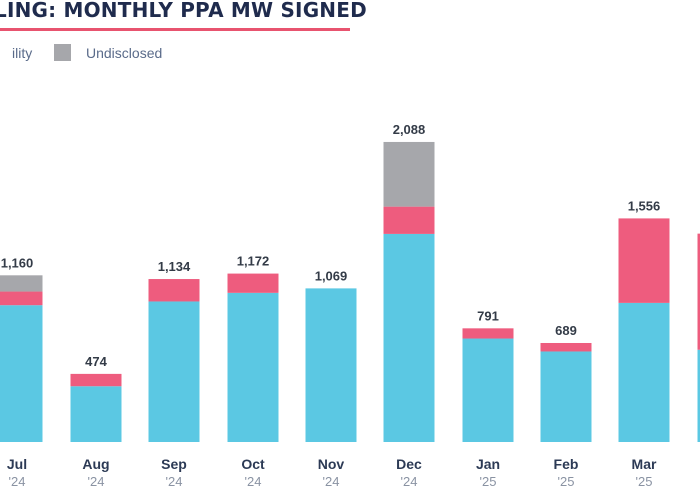 This screenshot has width=700, height=500. Describe the element at coordinates (331, 275) in the screenshot. I see `bar-total-label: 1,069` at that location.